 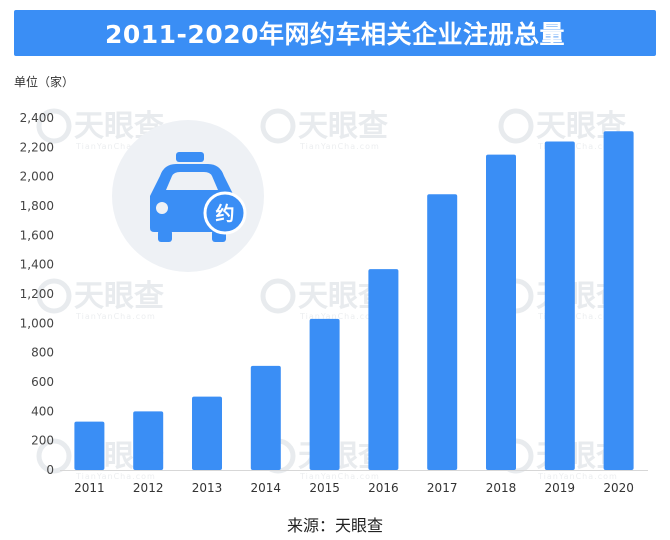 I want to click on car-wheel-left, so click(x=165, y=236).